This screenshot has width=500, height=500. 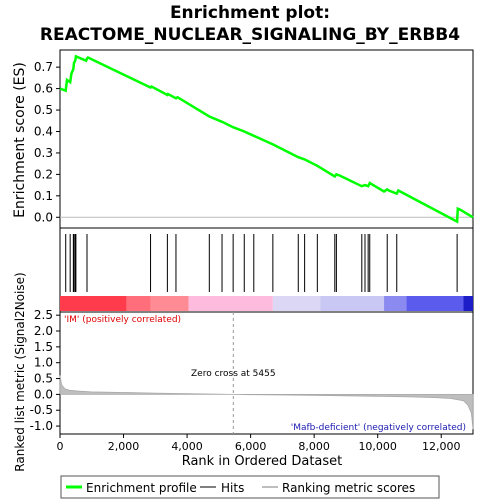 I want to click on ranking-color-bar, so click(x=266, y=303).